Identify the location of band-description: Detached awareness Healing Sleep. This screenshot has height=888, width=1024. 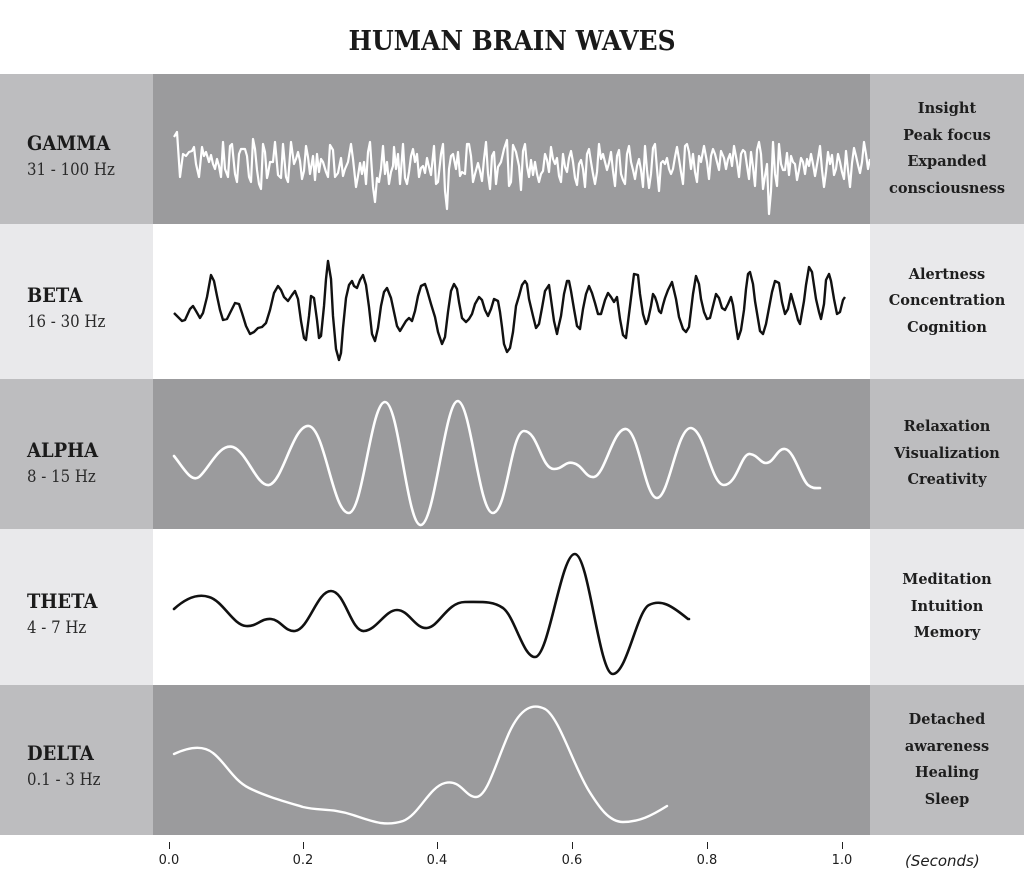
(947, 760).